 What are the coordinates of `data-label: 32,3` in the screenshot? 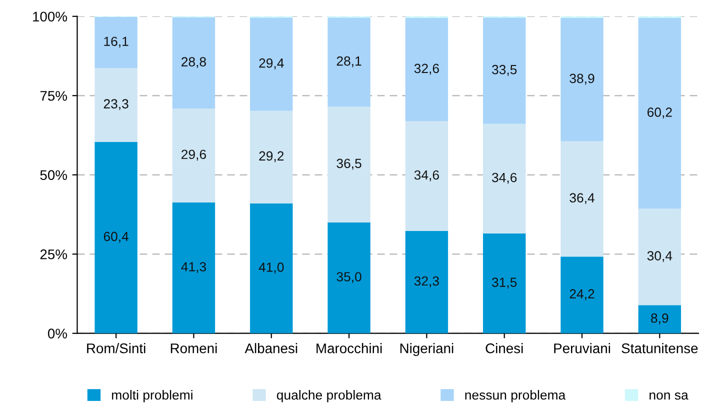 It's located at (426, 282).